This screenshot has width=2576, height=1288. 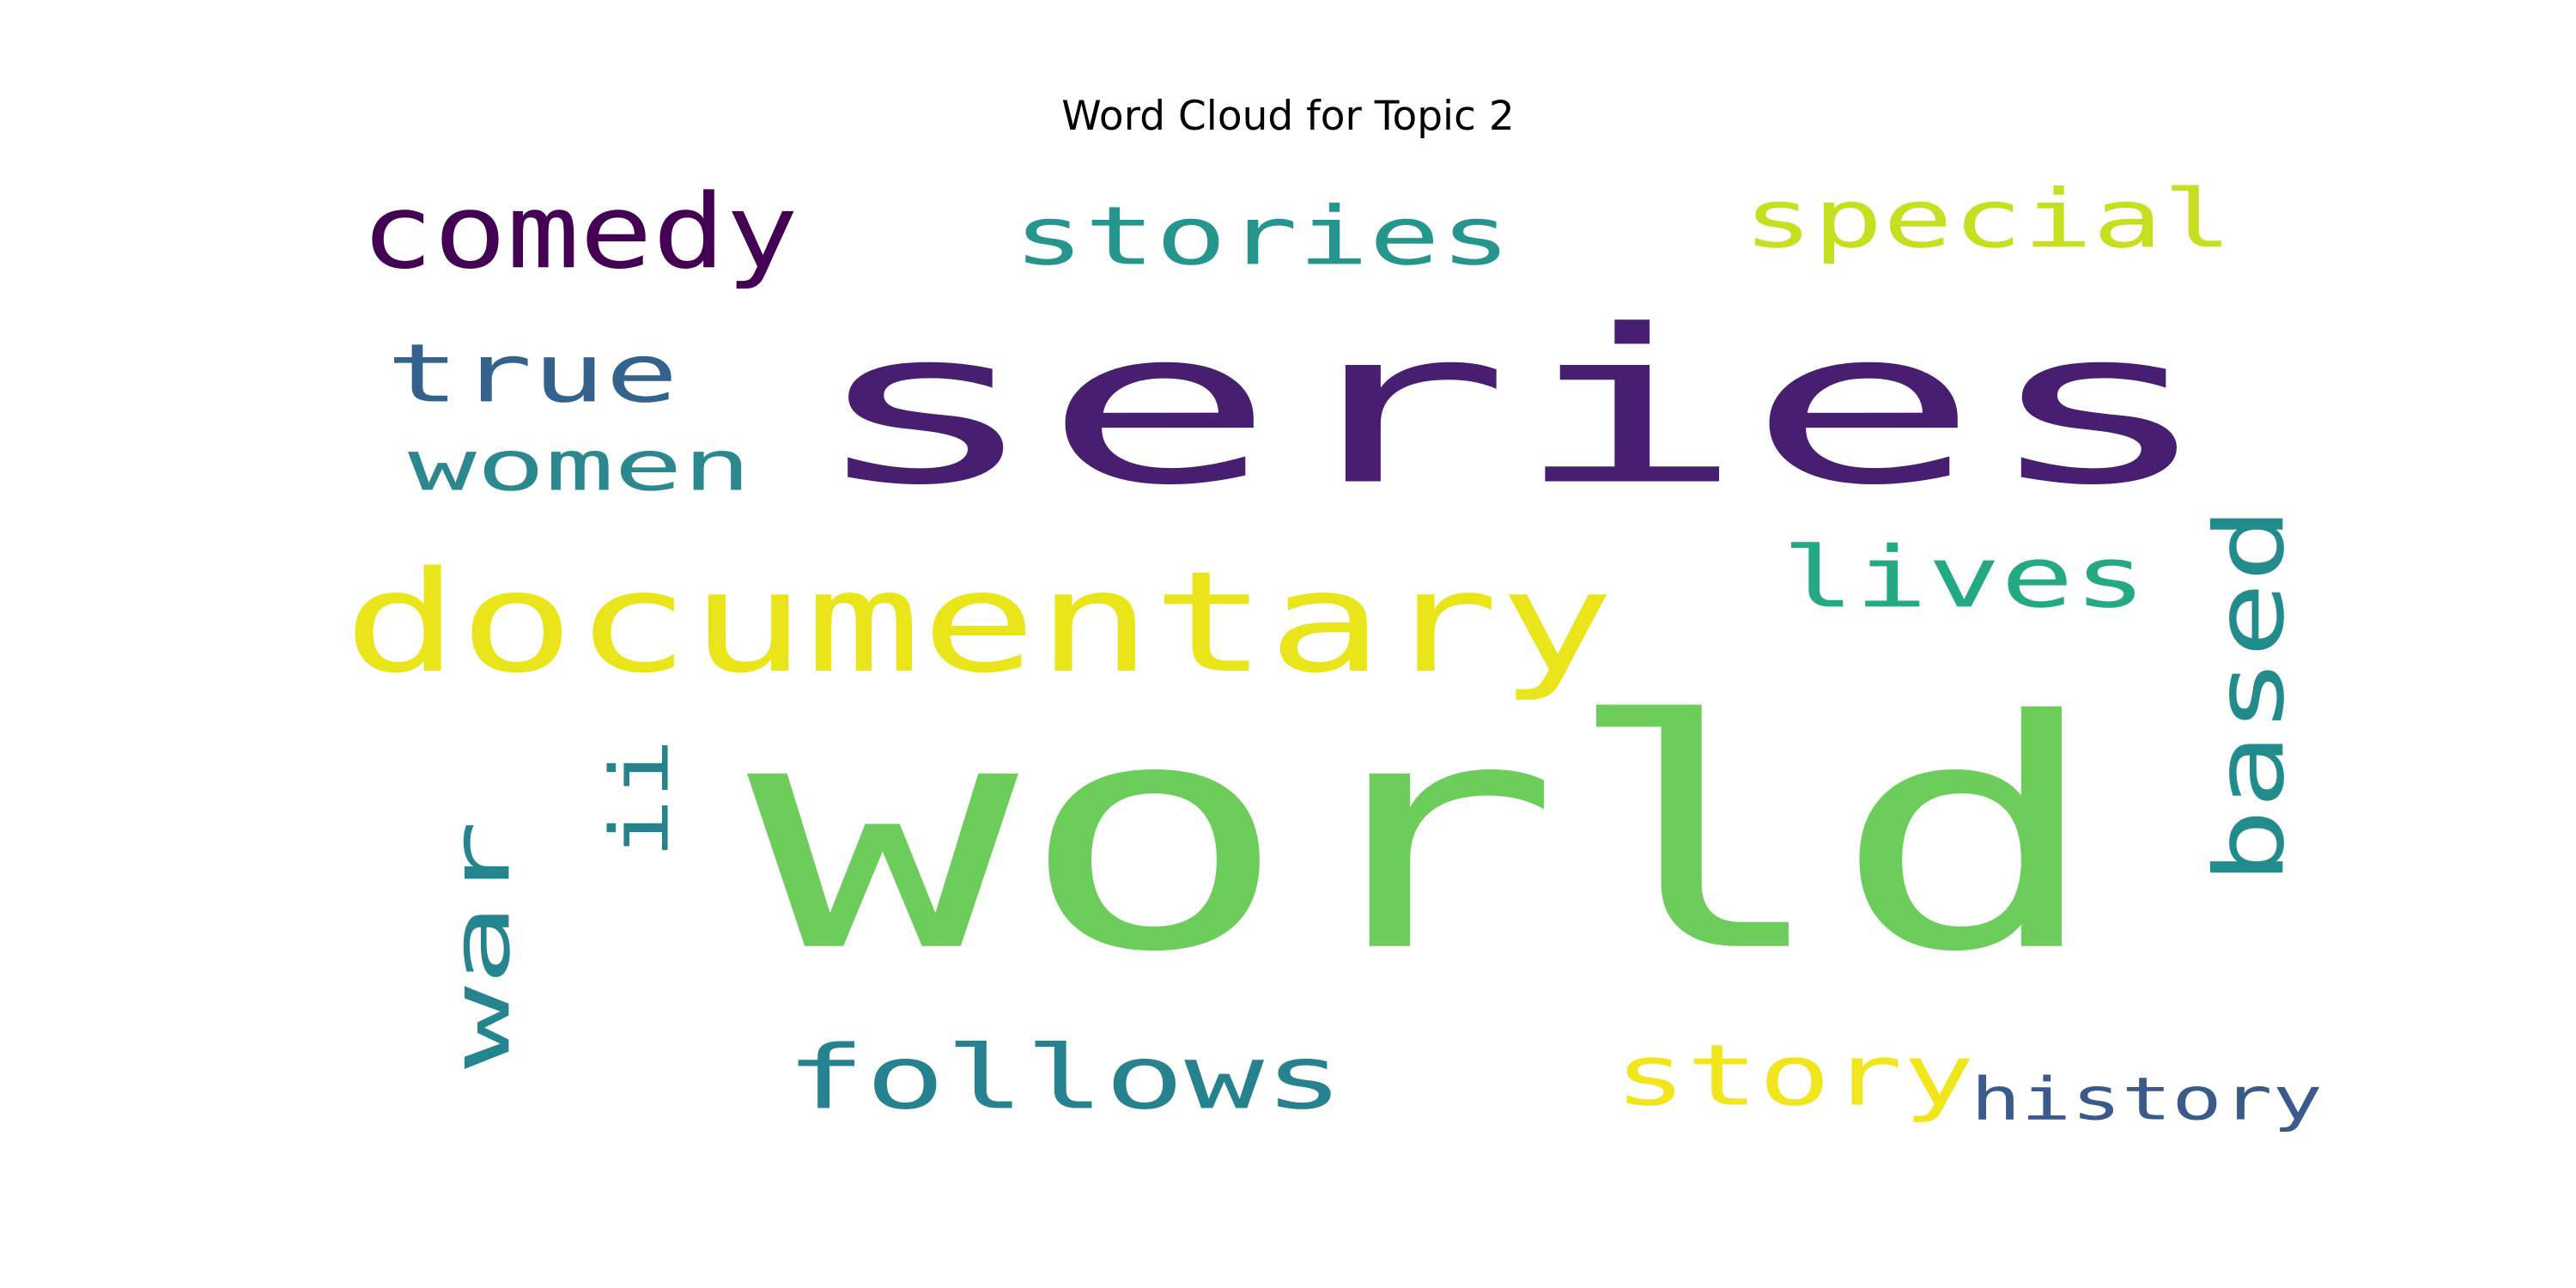 I want to click on word-war: war, so click(x=481, y=944).